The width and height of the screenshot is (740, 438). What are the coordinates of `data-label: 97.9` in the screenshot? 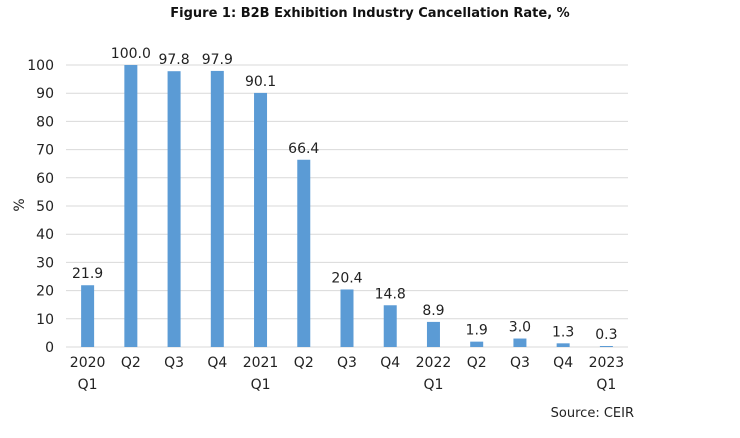 It's located at (217, 60).